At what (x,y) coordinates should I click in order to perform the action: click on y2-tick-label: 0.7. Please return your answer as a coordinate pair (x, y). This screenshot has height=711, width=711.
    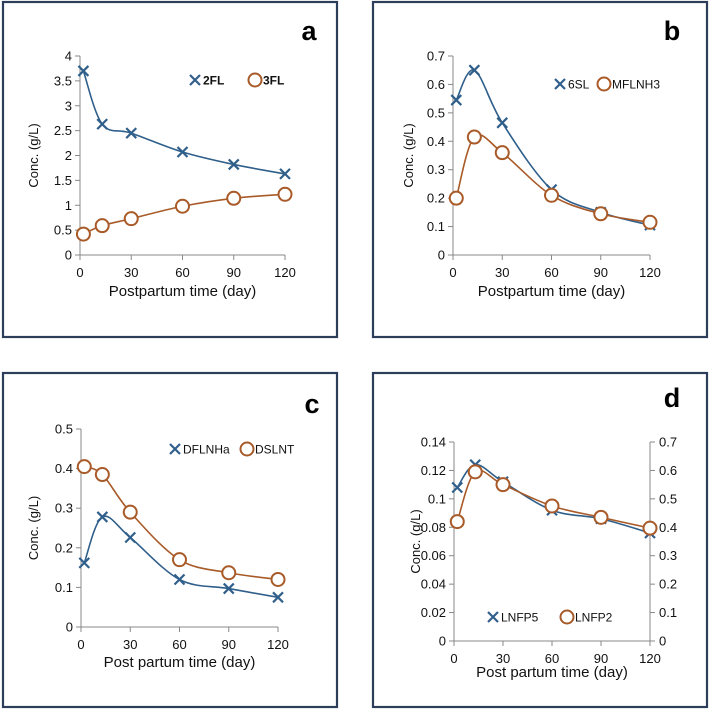
    Looking at the image, I should click on (668, 442).